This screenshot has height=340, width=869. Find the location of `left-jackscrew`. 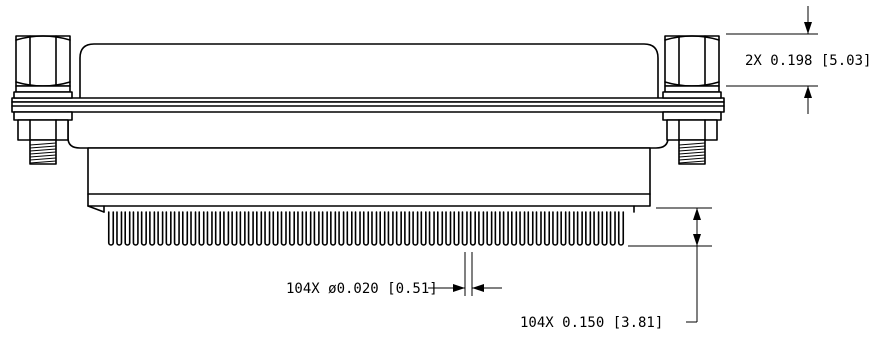

left-jackscrew is located at coordinates (43, 100).